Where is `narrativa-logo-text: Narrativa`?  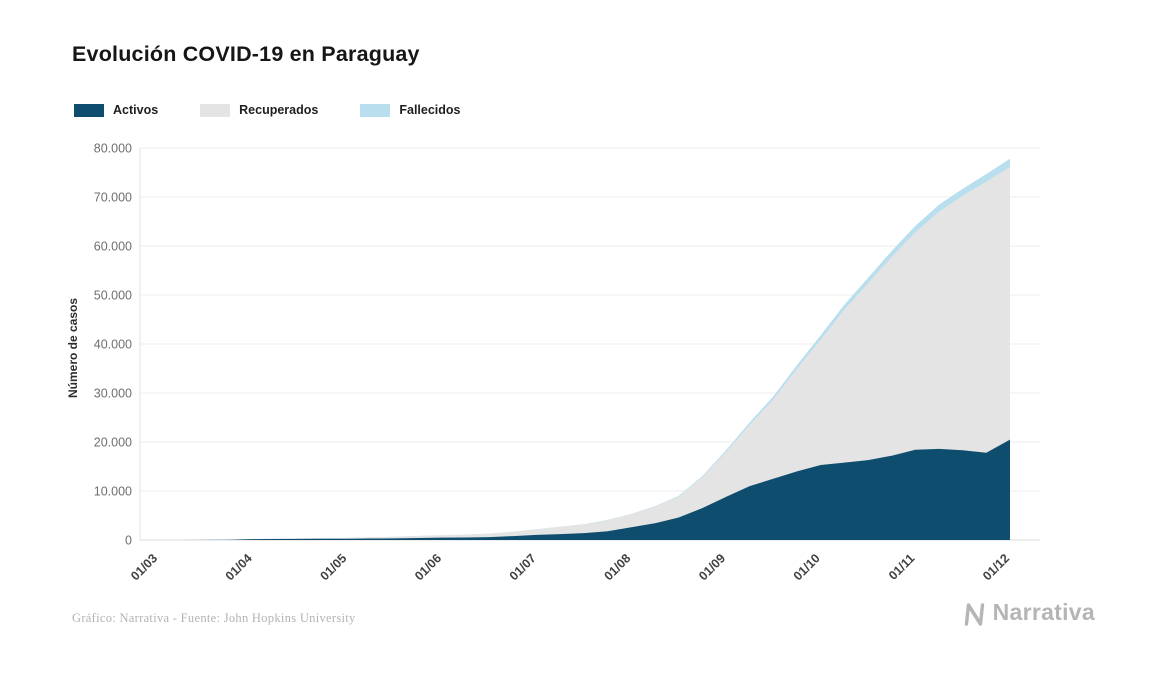 narrativa-logo-text: Narrativa is located at coordinates (1043, 612).